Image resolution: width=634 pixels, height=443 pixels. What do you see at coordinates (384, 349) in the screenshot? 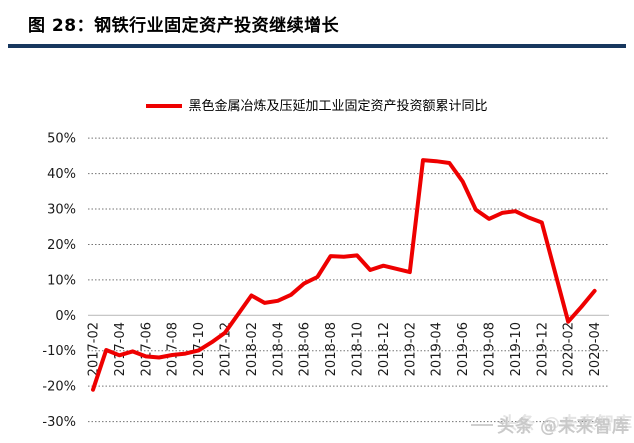
I see `x-tick-label: 2018-12` at bounding box center [384, 349].